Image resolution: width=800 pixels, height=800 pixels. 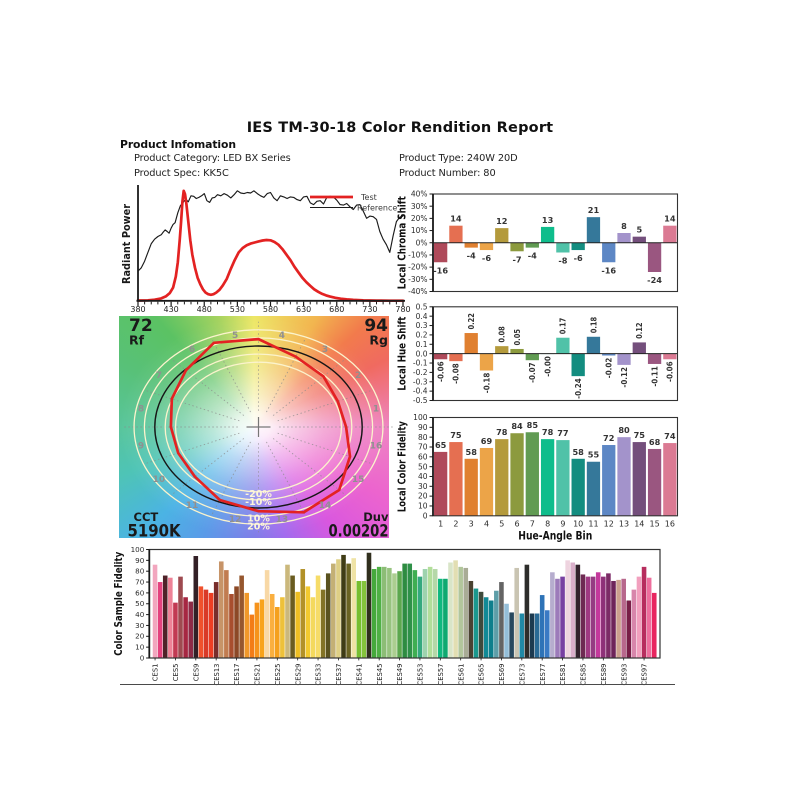 What do you see at coordinates (196, 673) in the screenshot?
I see `x-tick-label: CES9` at bounding box center [196, 673].